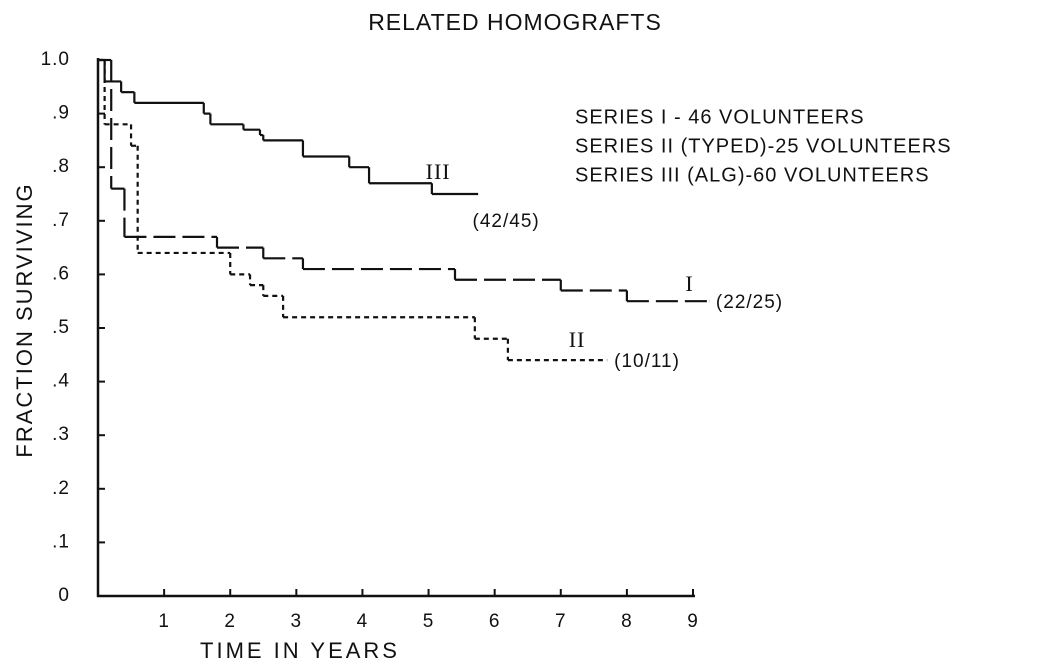 Image resolution: width=1060 pixels, height=668 pixels. What do you see at coordinates (300, 650) in the screenshot?
I see `x-axis-label: TIME IN YEARS` at bounding box center [300, 650].